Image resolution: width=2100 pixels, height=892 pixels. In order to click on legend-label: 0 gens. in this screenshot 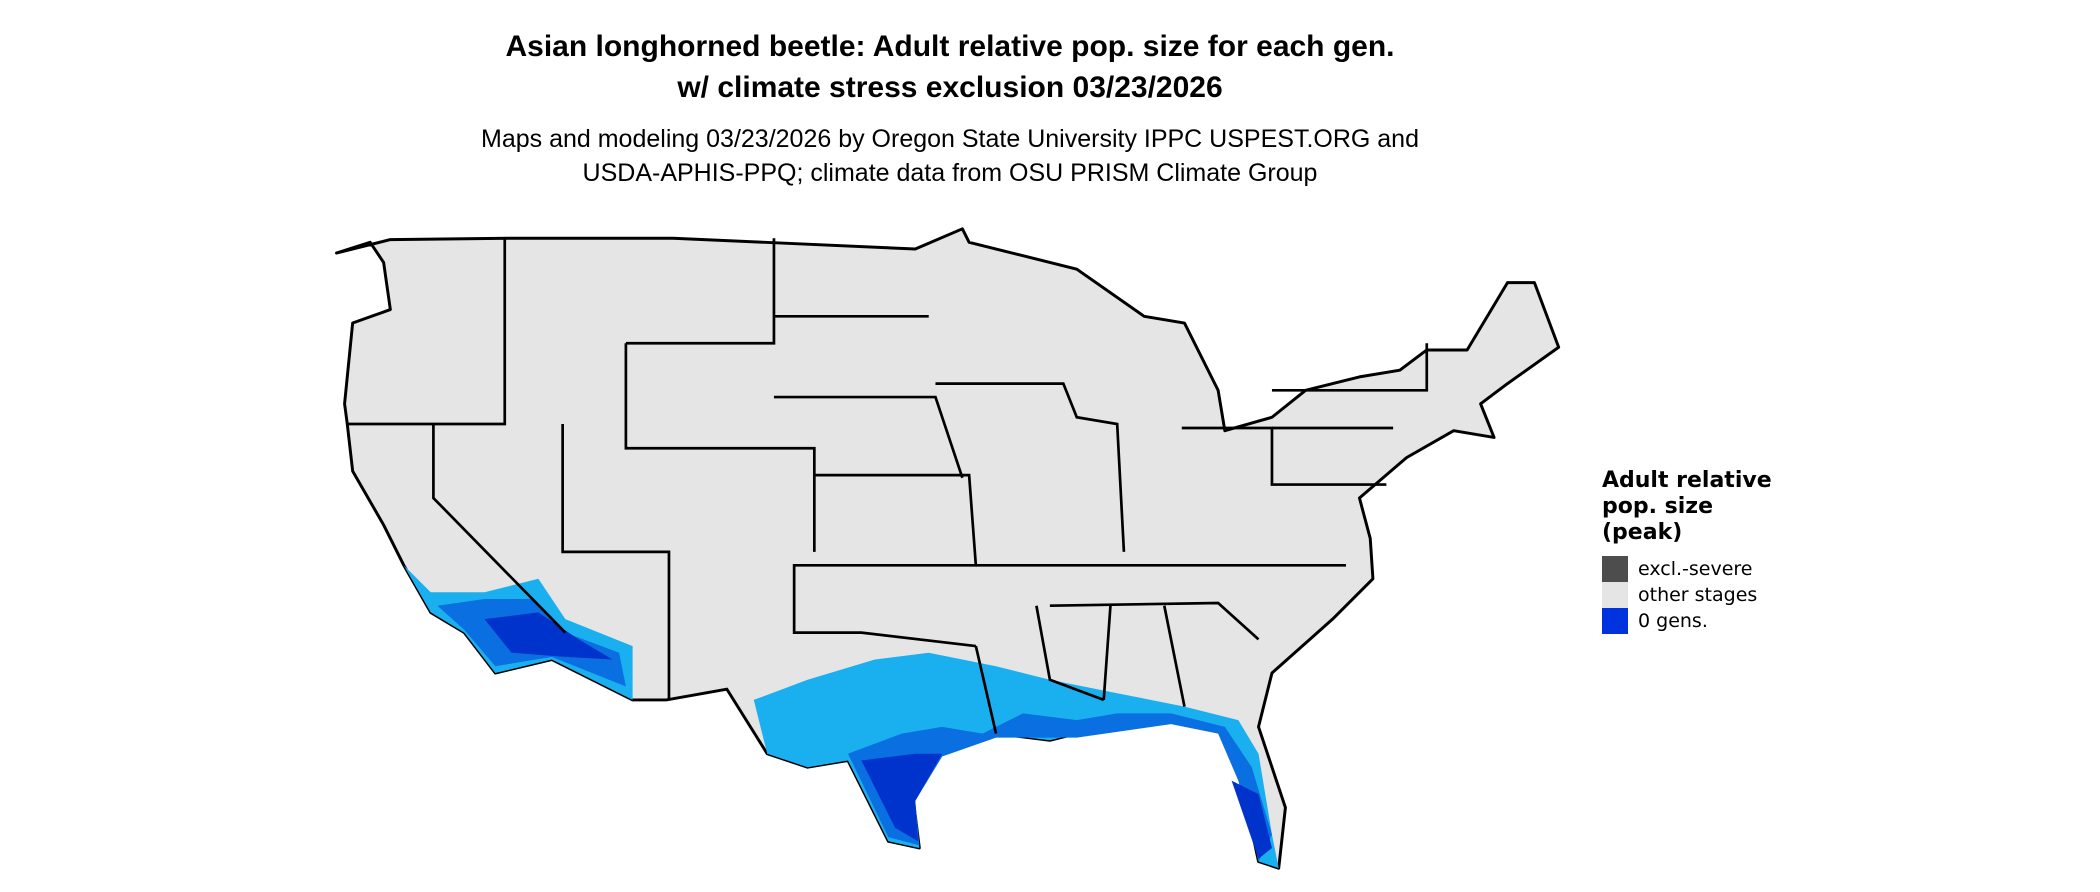, I will do `click(1673, 621)`.